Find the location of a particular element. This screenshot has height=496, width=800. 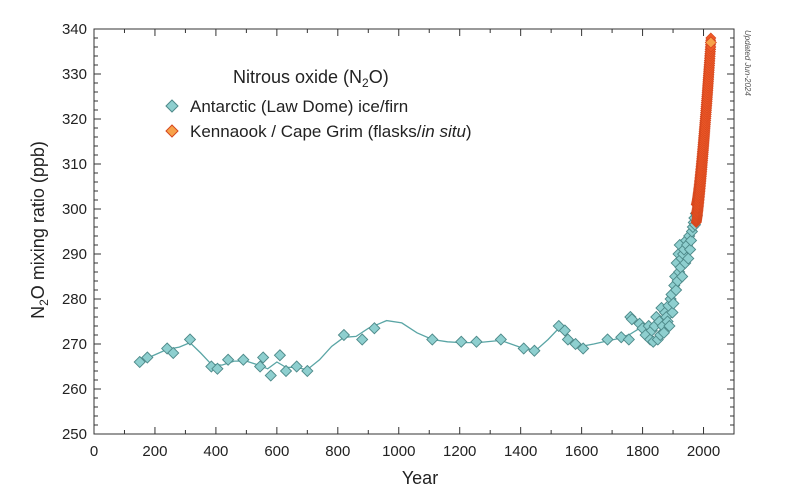

y-tick-label: 260 is located at coordinates (74, 389).